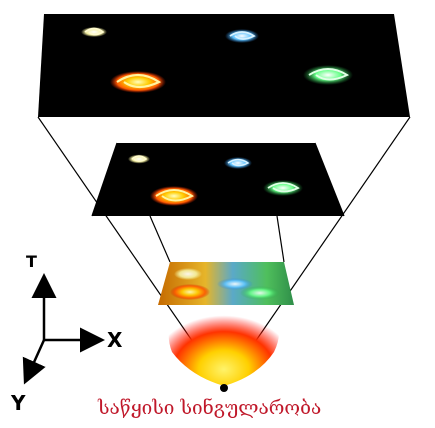  What do you see at coordinates (31, 261) in the screenshot?
I see `axis-label-t: T` at bounding box center [31, 261].